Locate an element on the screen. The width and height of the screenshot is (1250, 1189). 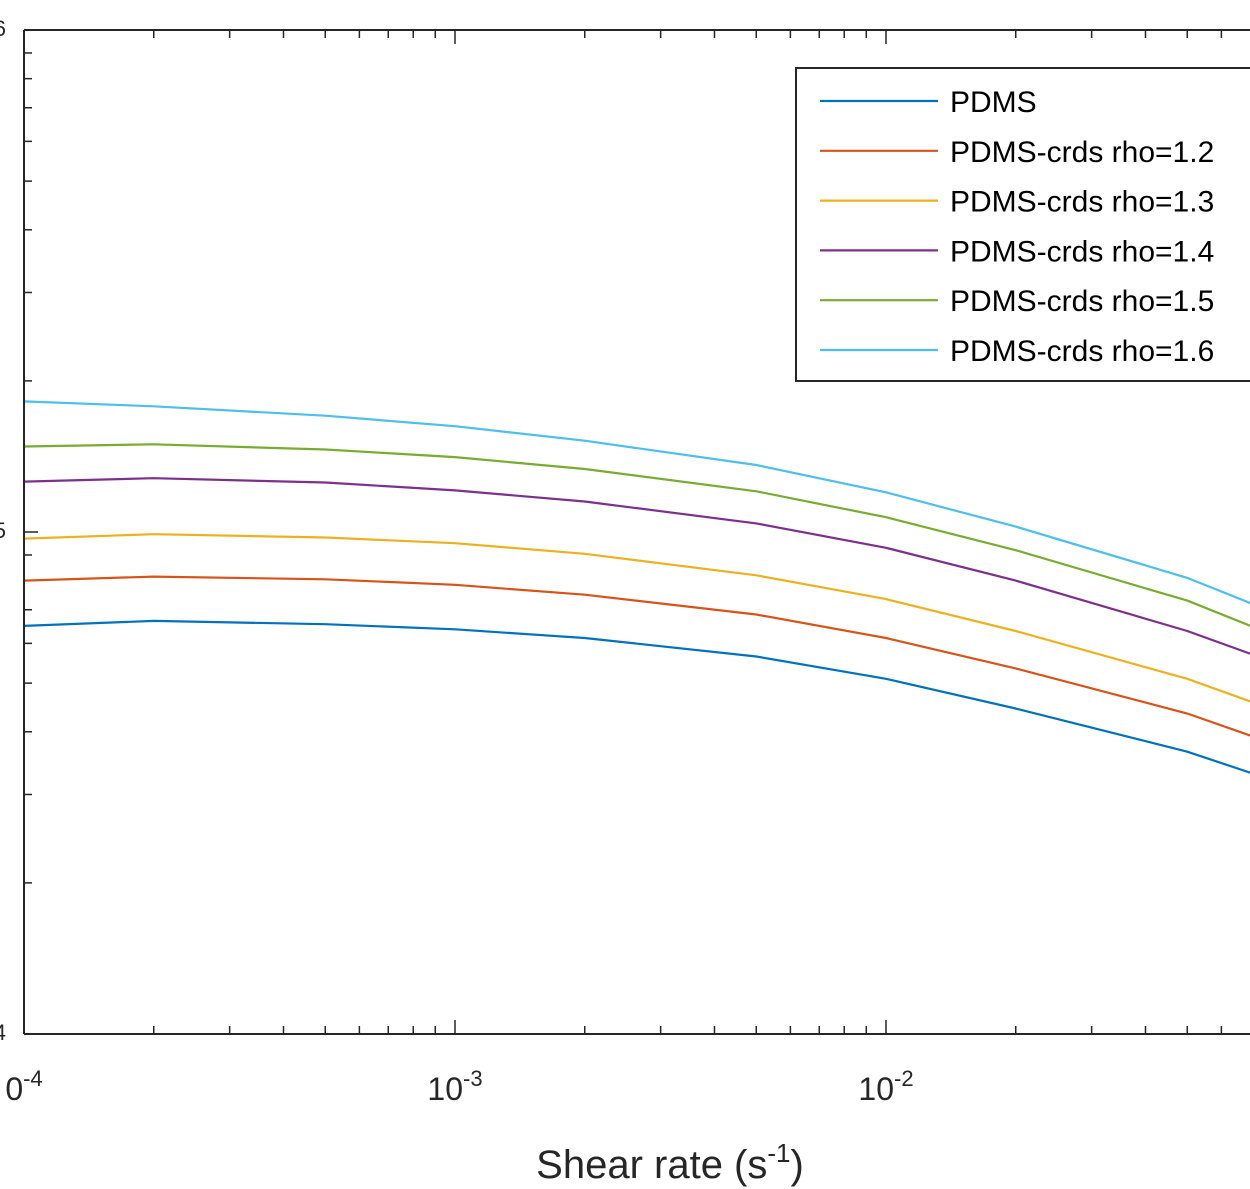
legend-box is located at coordinates (1022, 224).